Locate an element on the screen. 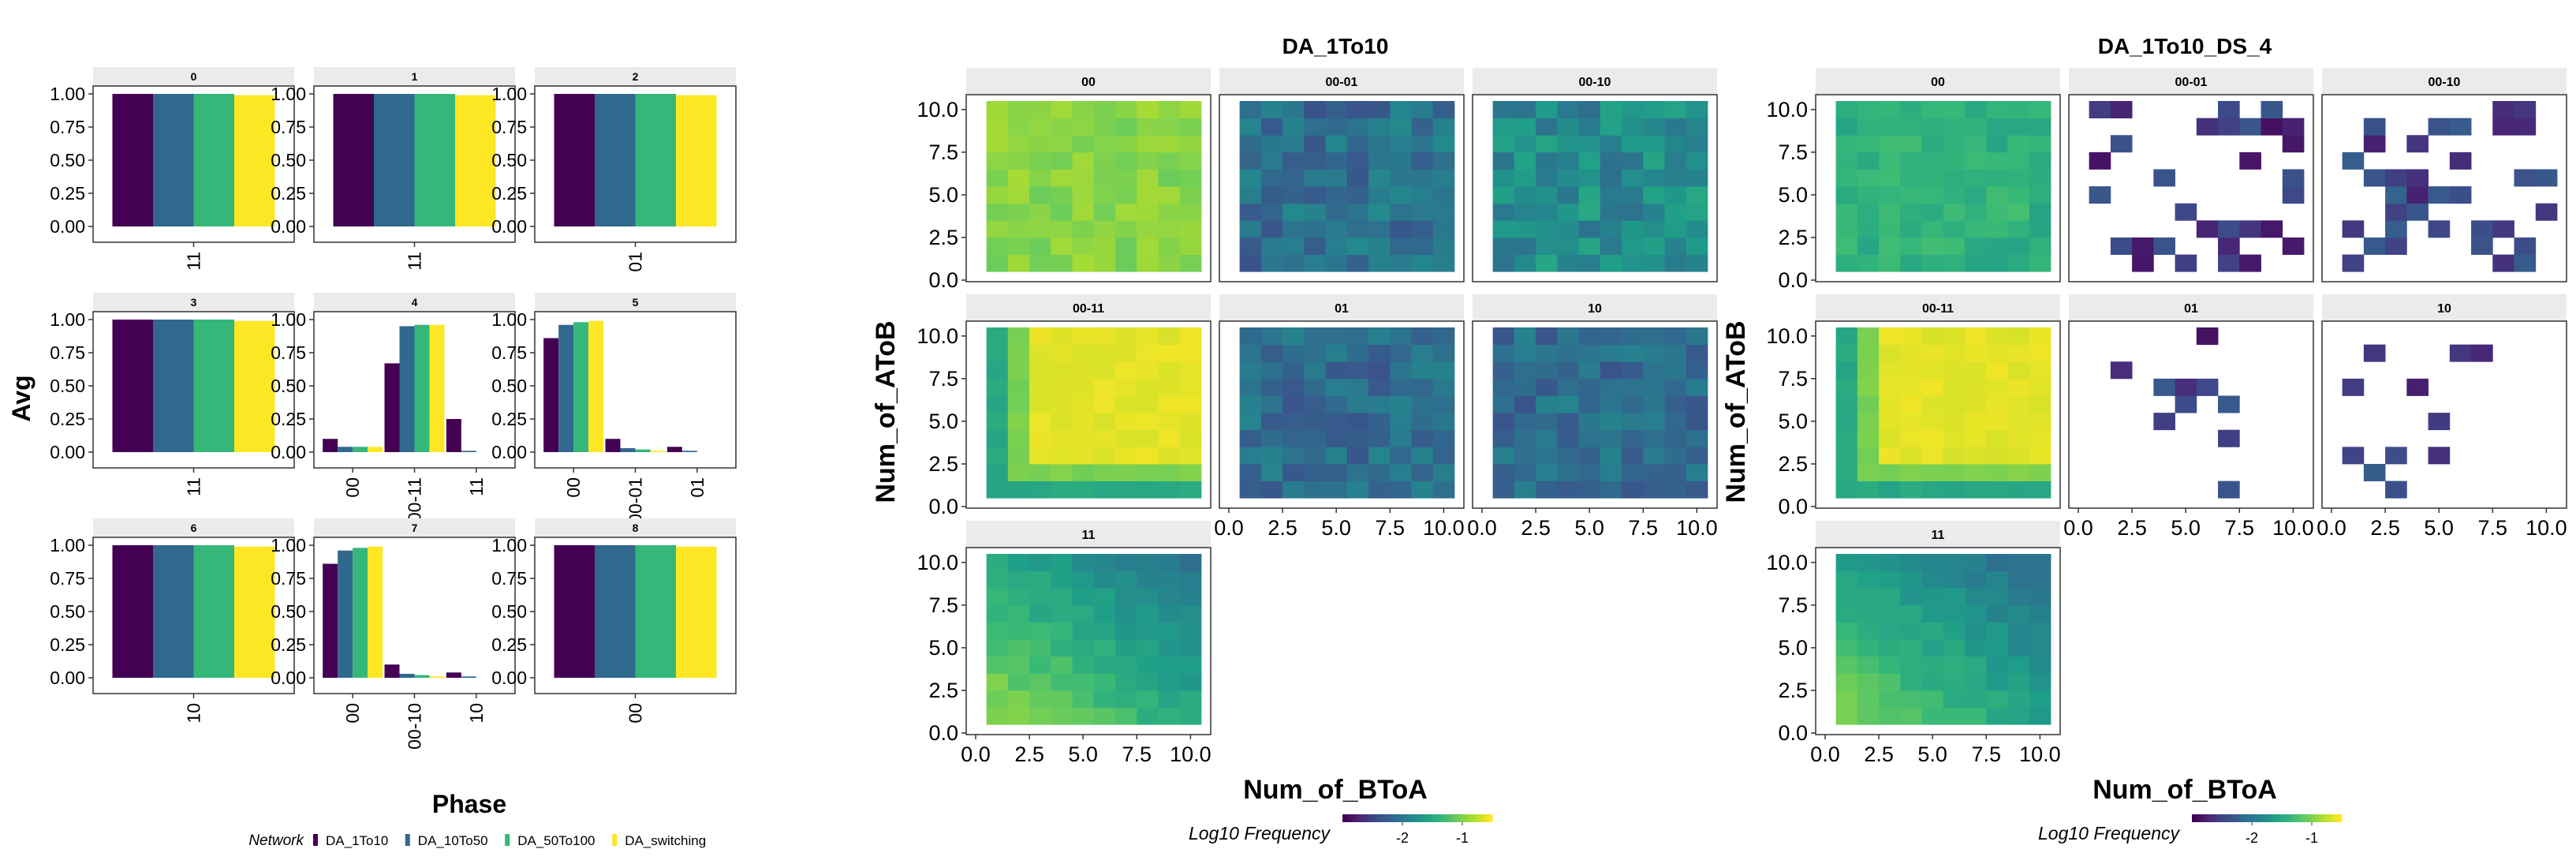 The height and width of the screenshot is (864, 2576). x-tick-label: 00 is located at coordinates (635, 713).